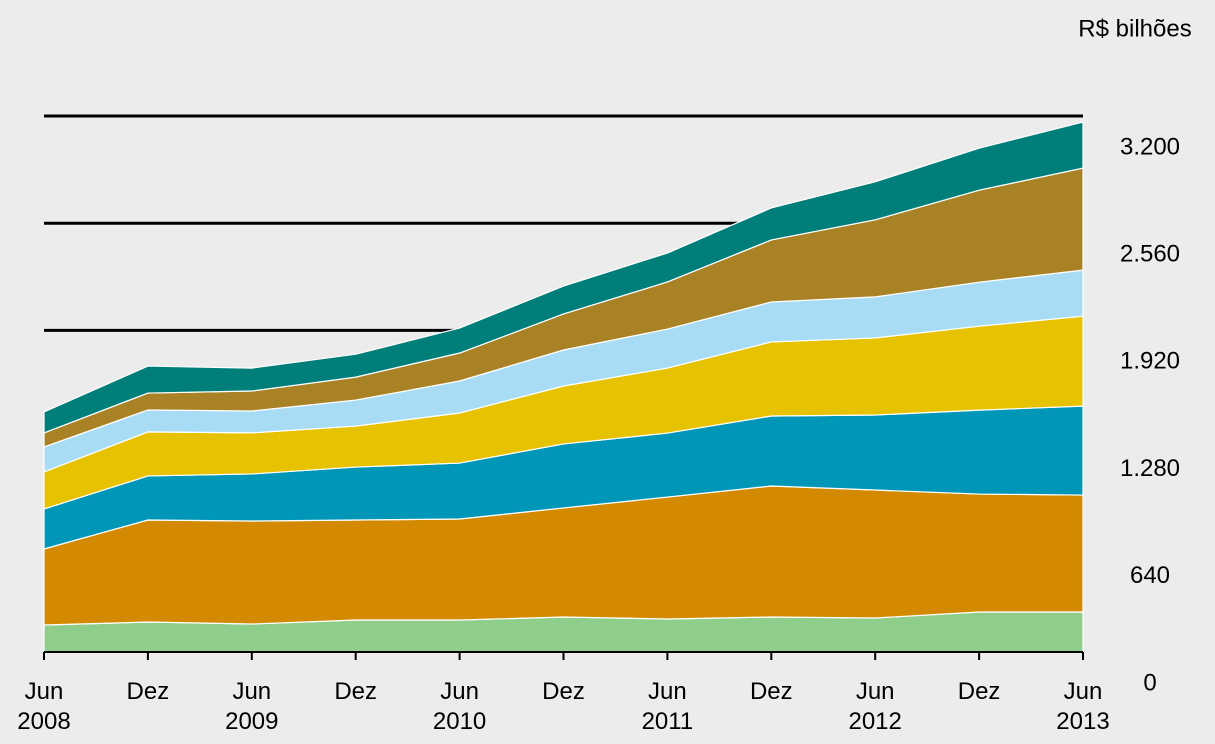 This screenshot has width=1215, height=744. I want to click on y-tick-label: 0, so click(1149, 682).